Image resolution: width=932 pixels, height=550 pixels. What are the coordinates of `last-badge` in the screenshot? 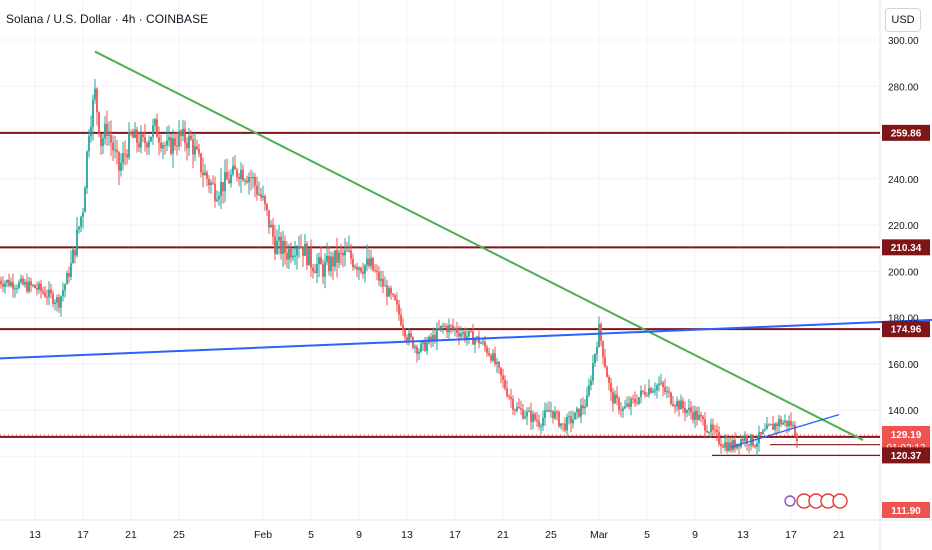 It's located at (906, 510).